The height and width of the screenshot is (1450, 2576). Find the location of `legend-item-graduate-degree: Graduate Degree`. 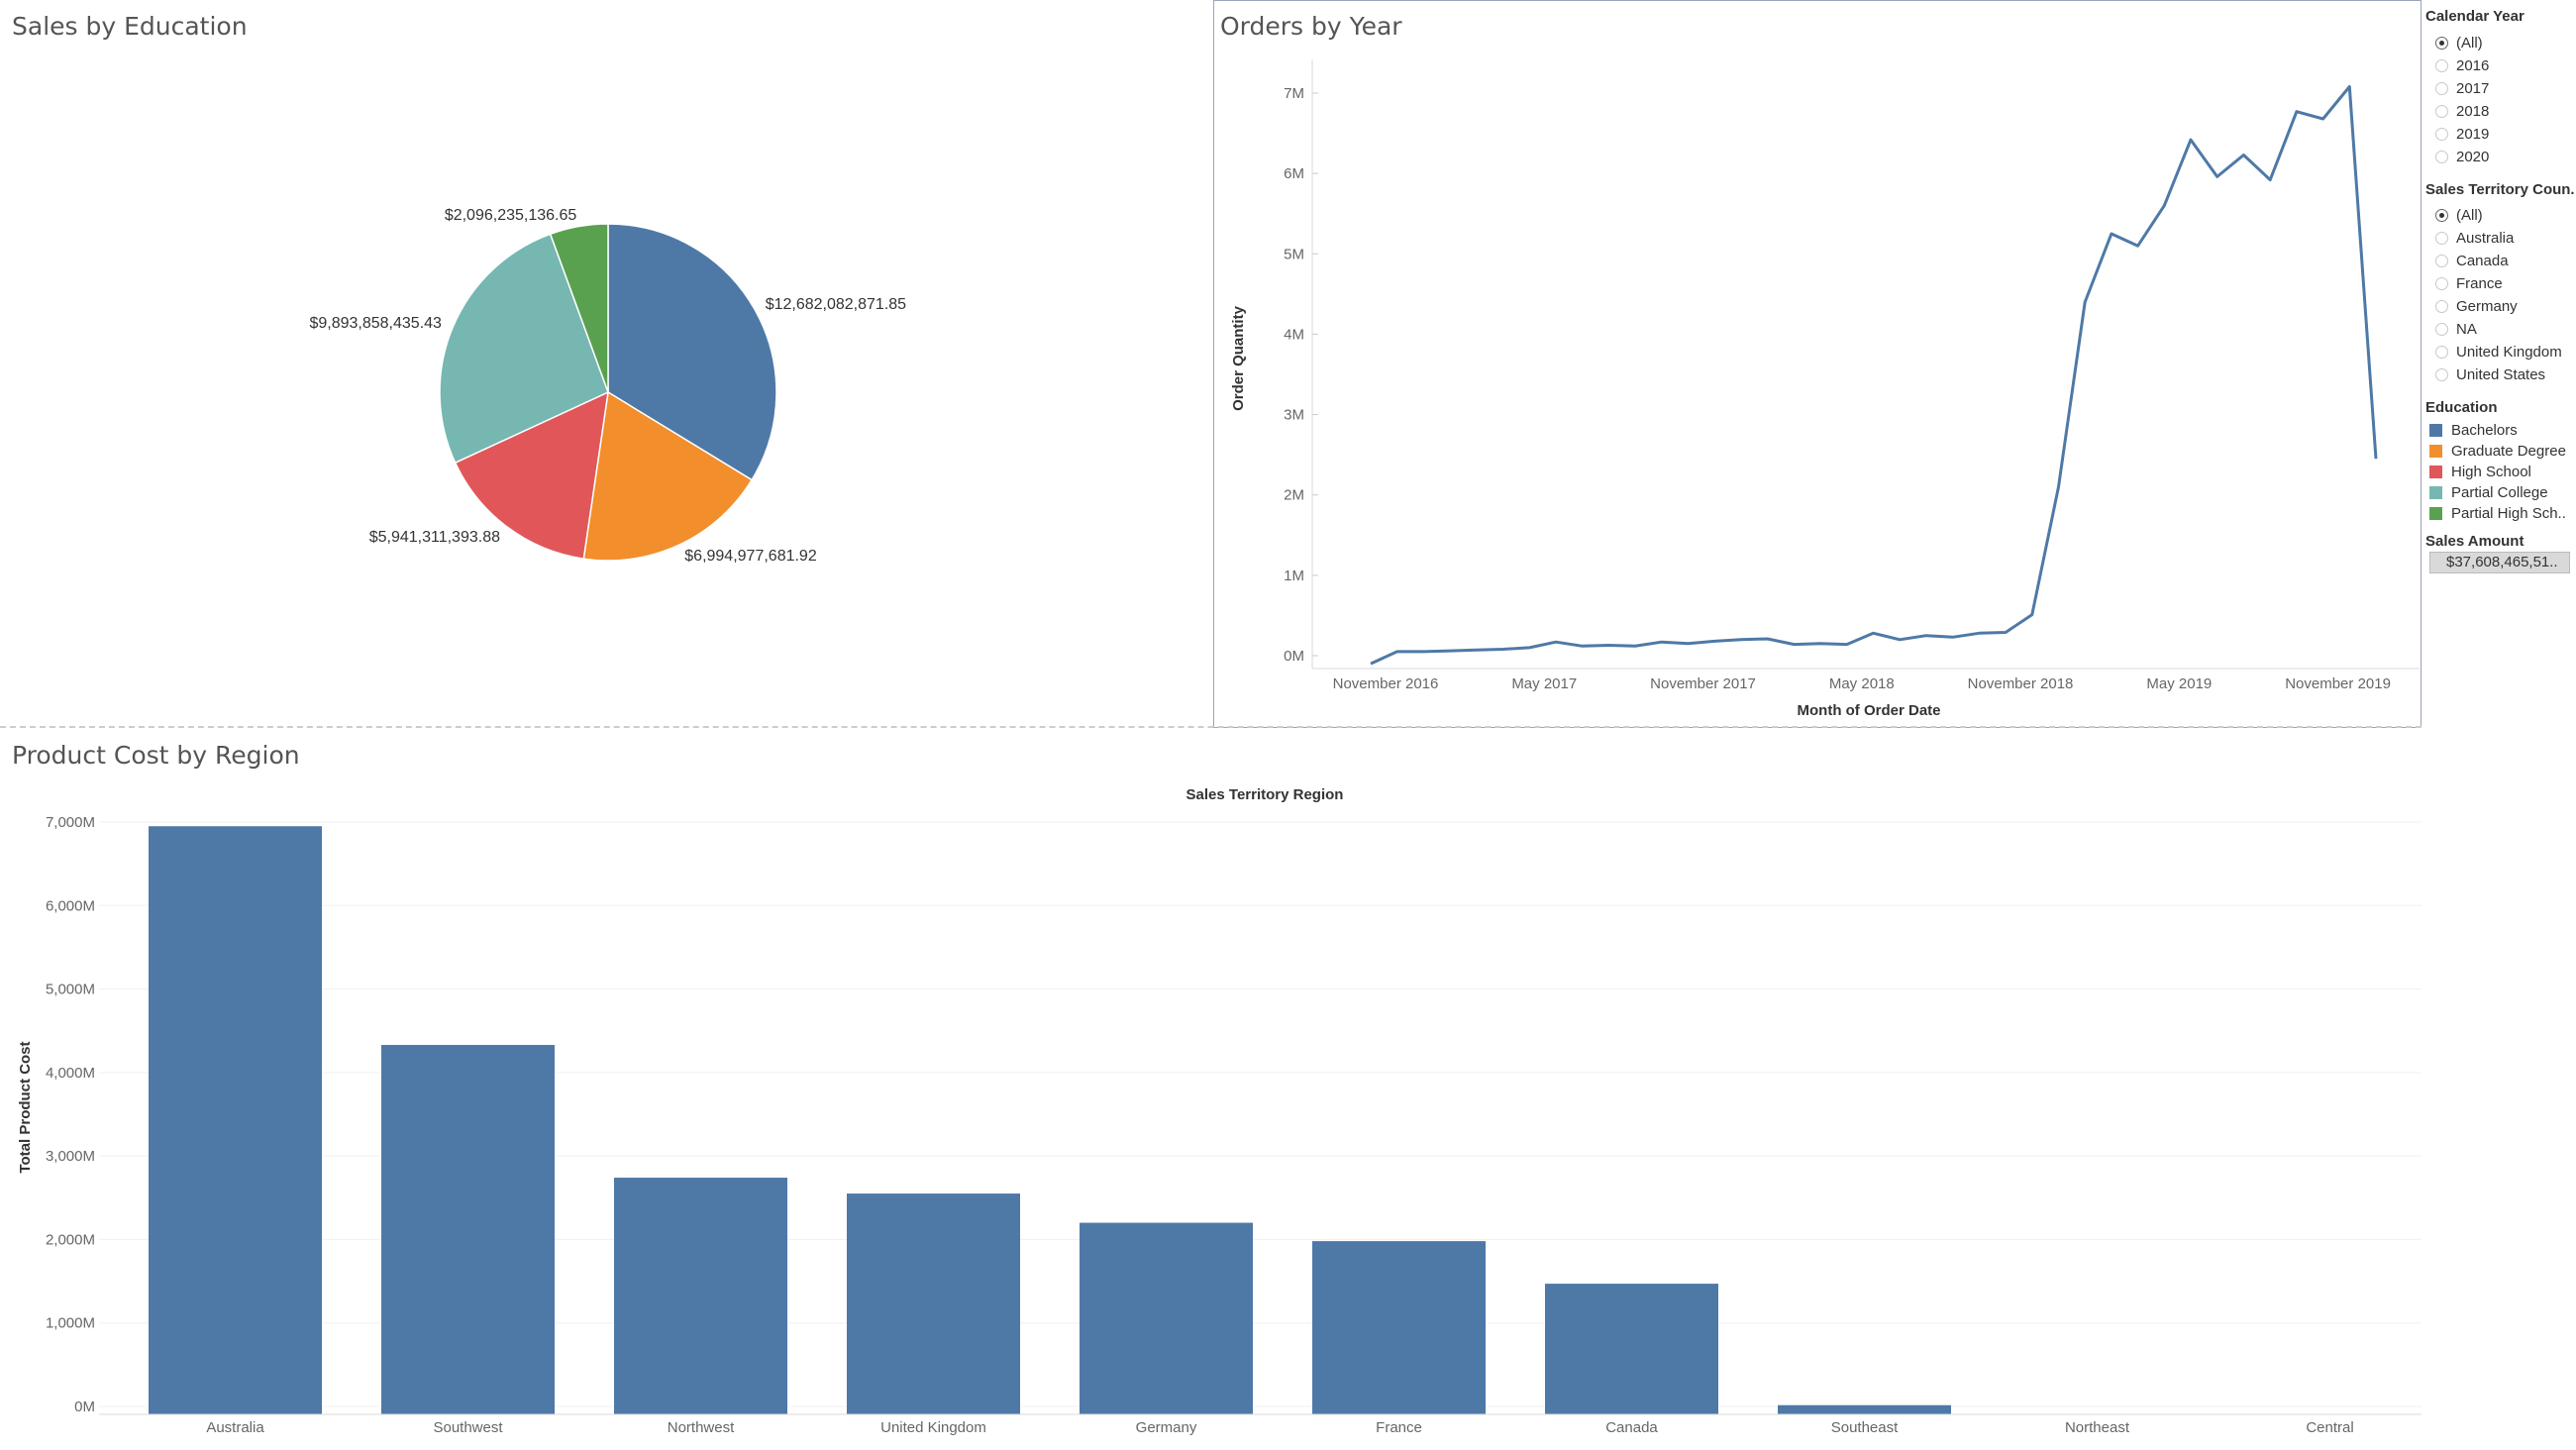

legend-item-graduate-degree: Graduate Degree is located at coordinates (2497, 451).